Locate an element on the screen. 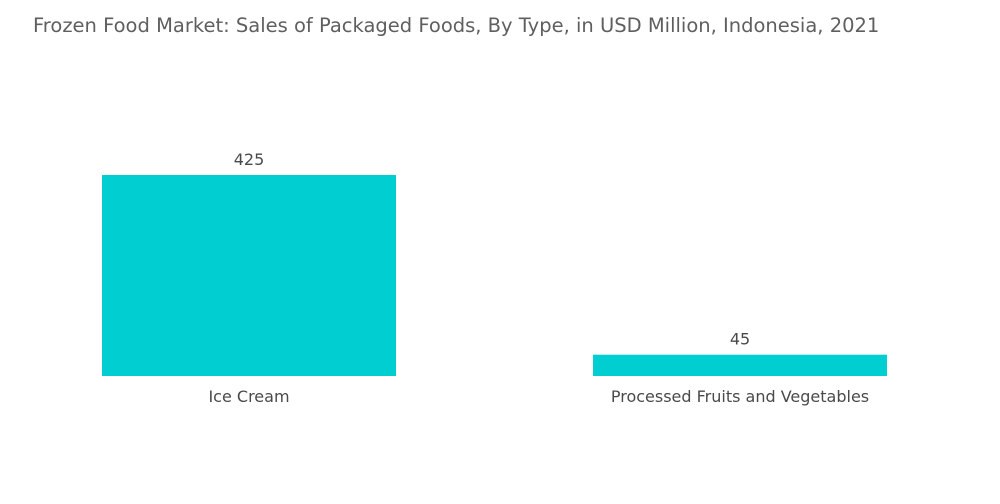 Image resolution: width=1000 pixels, height=504 pixels. value-label-0: 425 is located at coordinates (249, 159).